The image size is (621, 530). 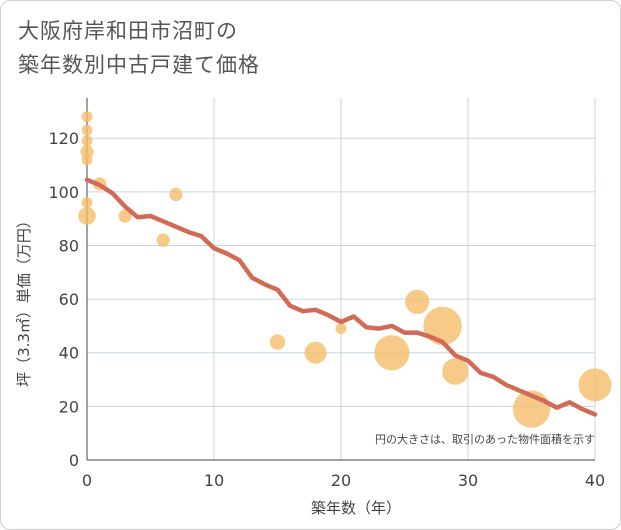 I want to click on y-tick-label: 60, so click(x=69, y=299).